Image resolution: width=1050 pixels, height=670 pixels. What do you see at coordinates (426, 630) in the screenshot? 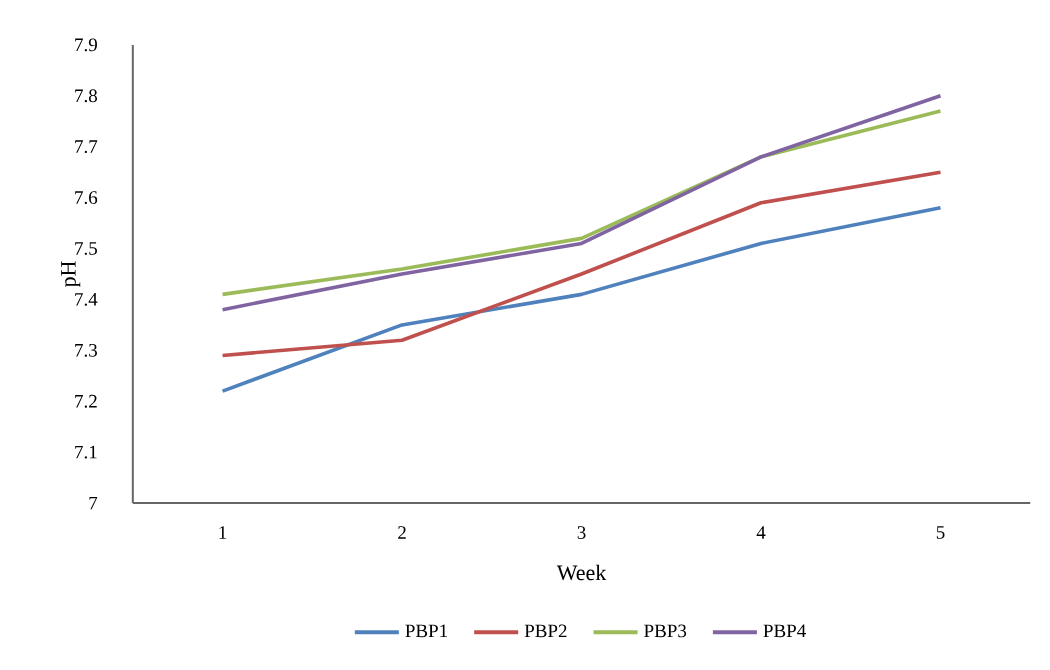
I see `legend-label: PBP1` at bounding box center [426, 630].